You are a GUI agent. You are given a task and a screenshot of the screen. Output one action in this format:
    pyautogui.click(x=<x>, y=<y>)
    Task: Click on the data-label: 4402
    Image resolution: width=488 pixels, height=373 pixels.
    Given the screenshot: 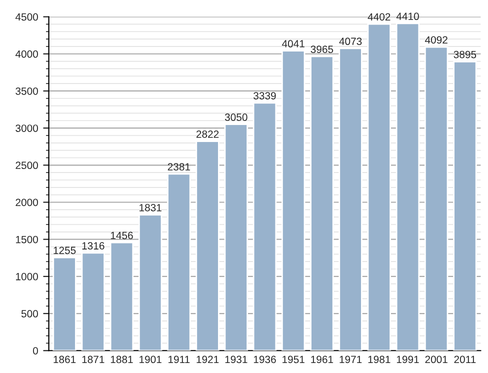 What is the action you would take?
    pyautogui.click(x=379, y=17)
    